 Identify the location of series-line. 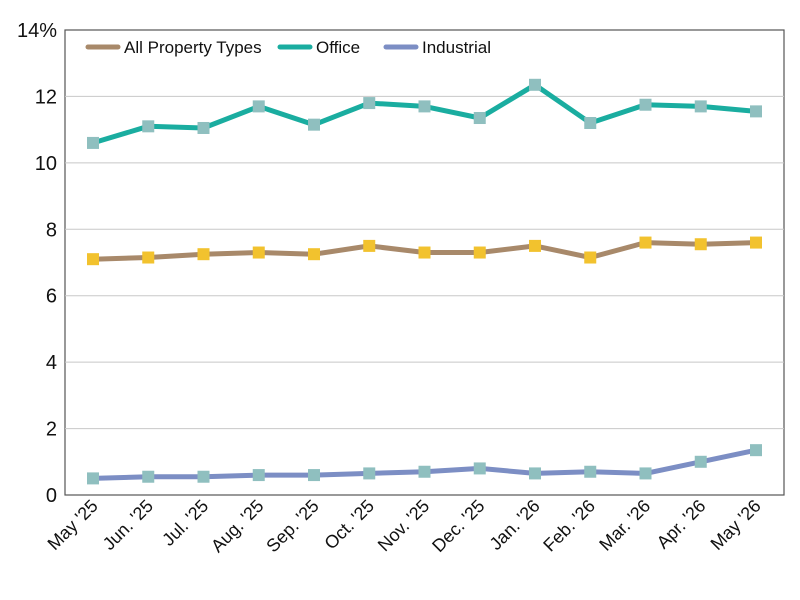
(424, 114).